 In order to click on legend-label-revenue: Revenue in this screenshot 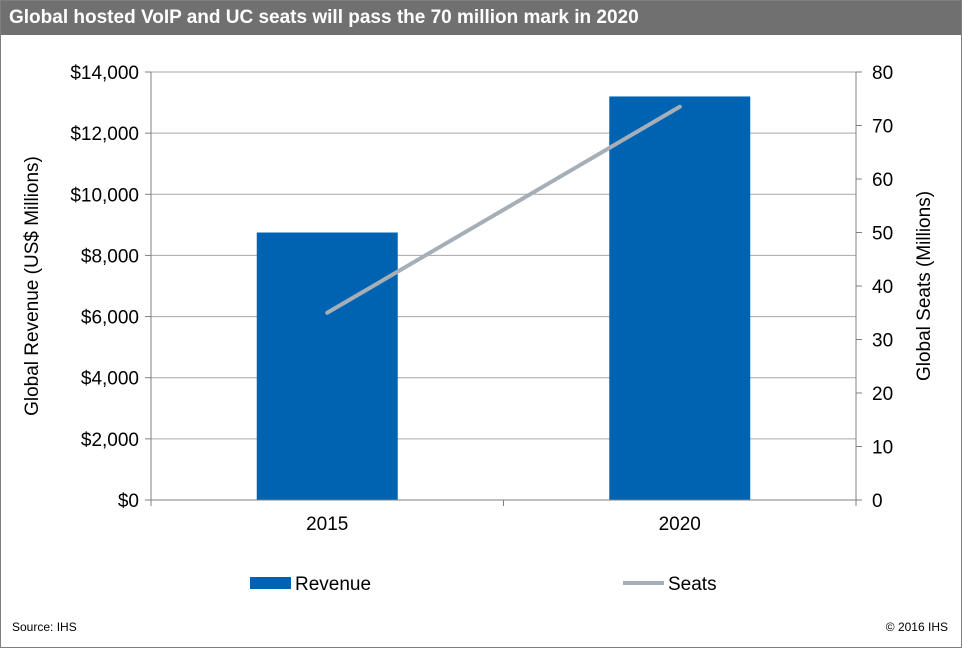, I will do `click(333, 584)`.